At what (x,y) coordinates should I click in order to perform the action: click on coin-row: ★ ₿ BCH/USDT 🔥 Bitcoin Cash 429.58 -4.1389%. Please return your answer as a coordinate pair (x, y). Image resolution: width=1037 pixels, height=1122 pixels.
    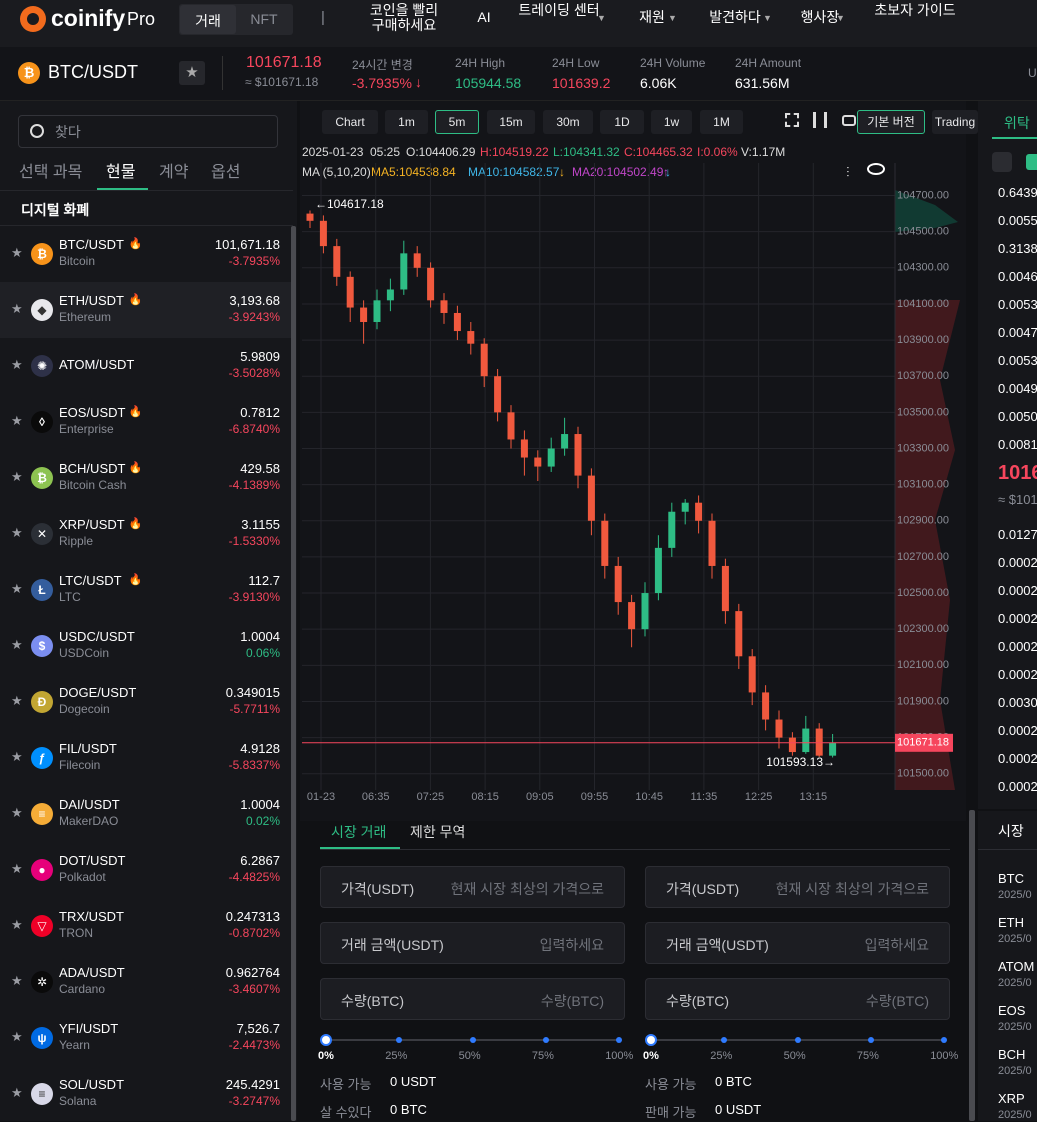
    Looking at the image, I should click on (145, 478).